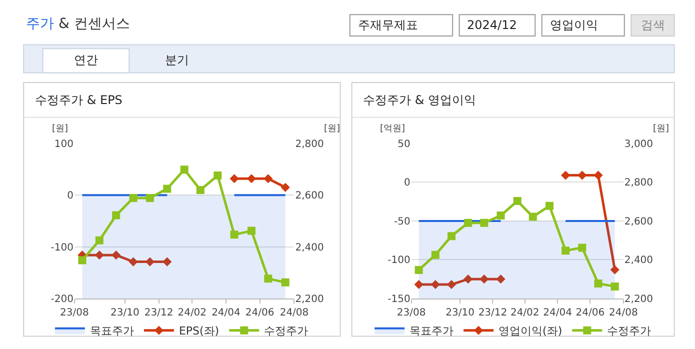  I want to click on text: 연간, so click(86, 60).